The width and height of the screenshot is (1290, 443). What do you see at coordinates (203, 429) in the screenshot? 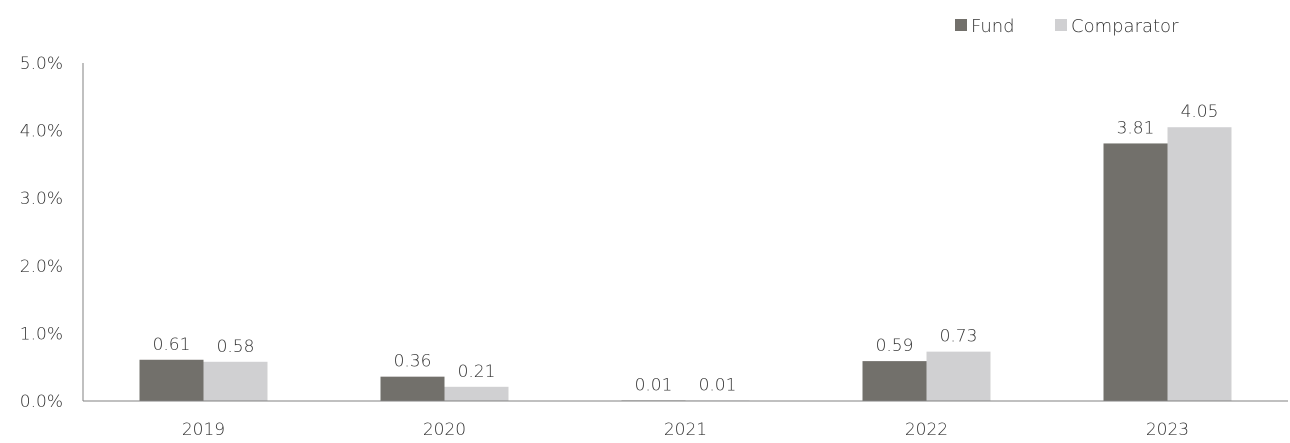
I see `x-tick-label: 2019` at bounding box center [203, 429].